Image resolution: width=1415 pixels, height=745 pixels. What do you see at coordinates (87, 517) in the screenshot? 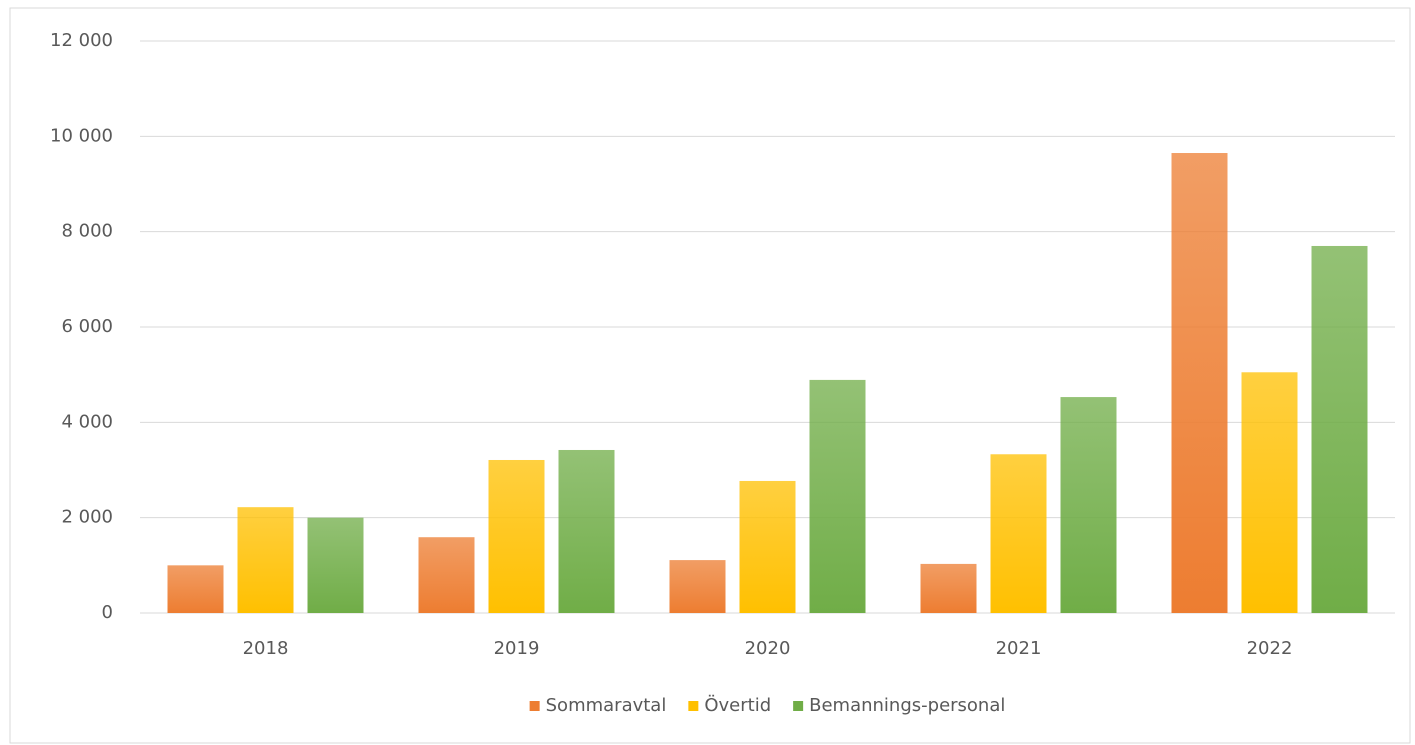
I see `y-tick-label: 2 000` at bounding box center [87, 517].